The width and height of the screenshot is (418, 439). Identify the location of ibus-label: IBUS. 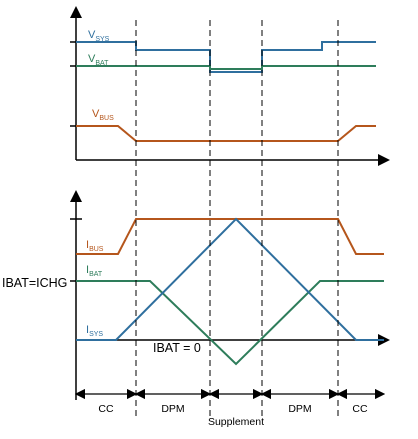
(95, 246).